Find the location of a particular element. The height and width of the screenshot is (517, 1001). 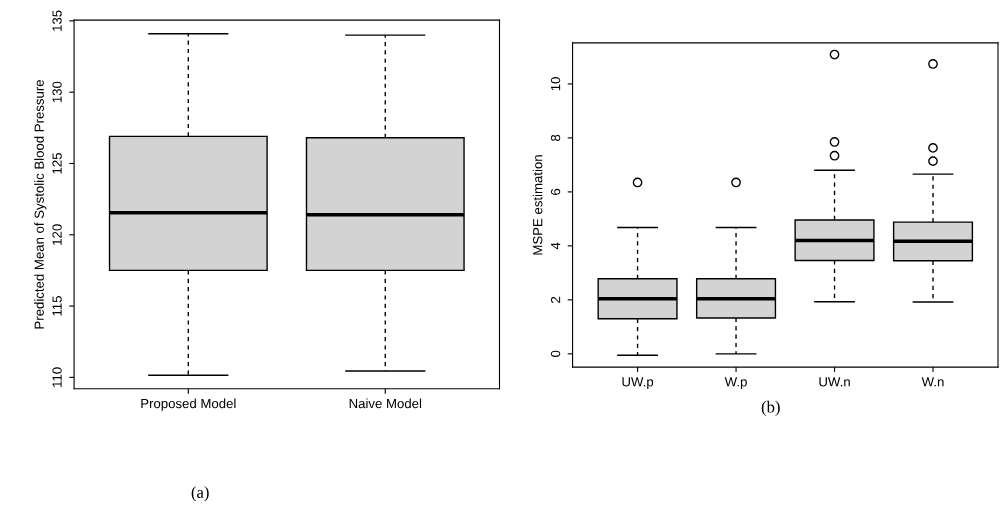

text: (b) is located at coordinates (770, 408).